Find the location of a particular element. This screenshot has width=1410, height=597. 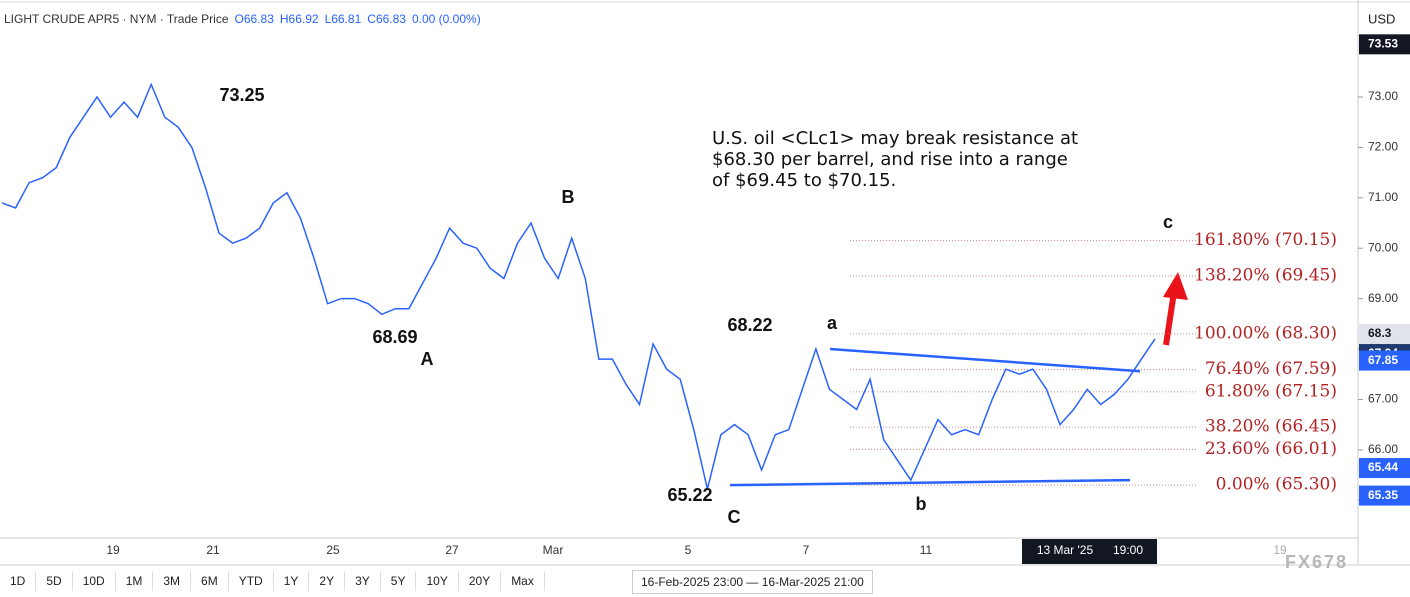

range-button: 3M is located at coordinates (172, 581).